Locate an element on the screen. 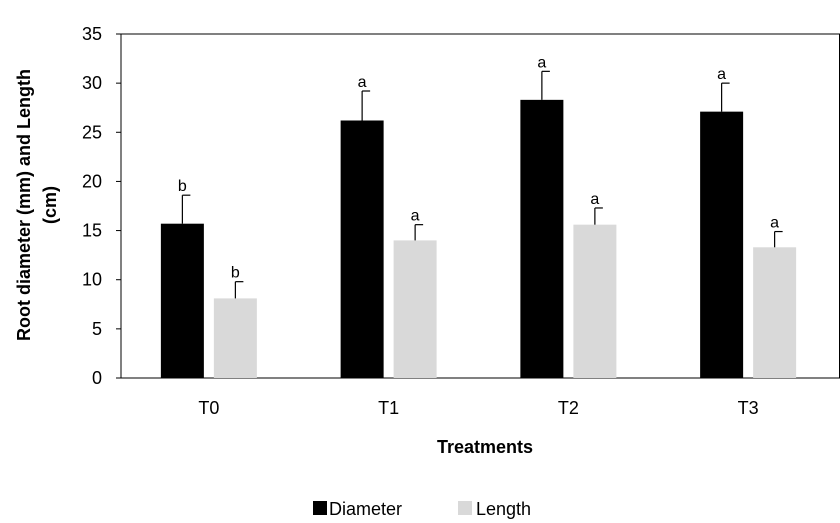 The image size is (840, 523). x-axis-ticks: T0 T1 T2 T3 is located at coordinates (478, 408).